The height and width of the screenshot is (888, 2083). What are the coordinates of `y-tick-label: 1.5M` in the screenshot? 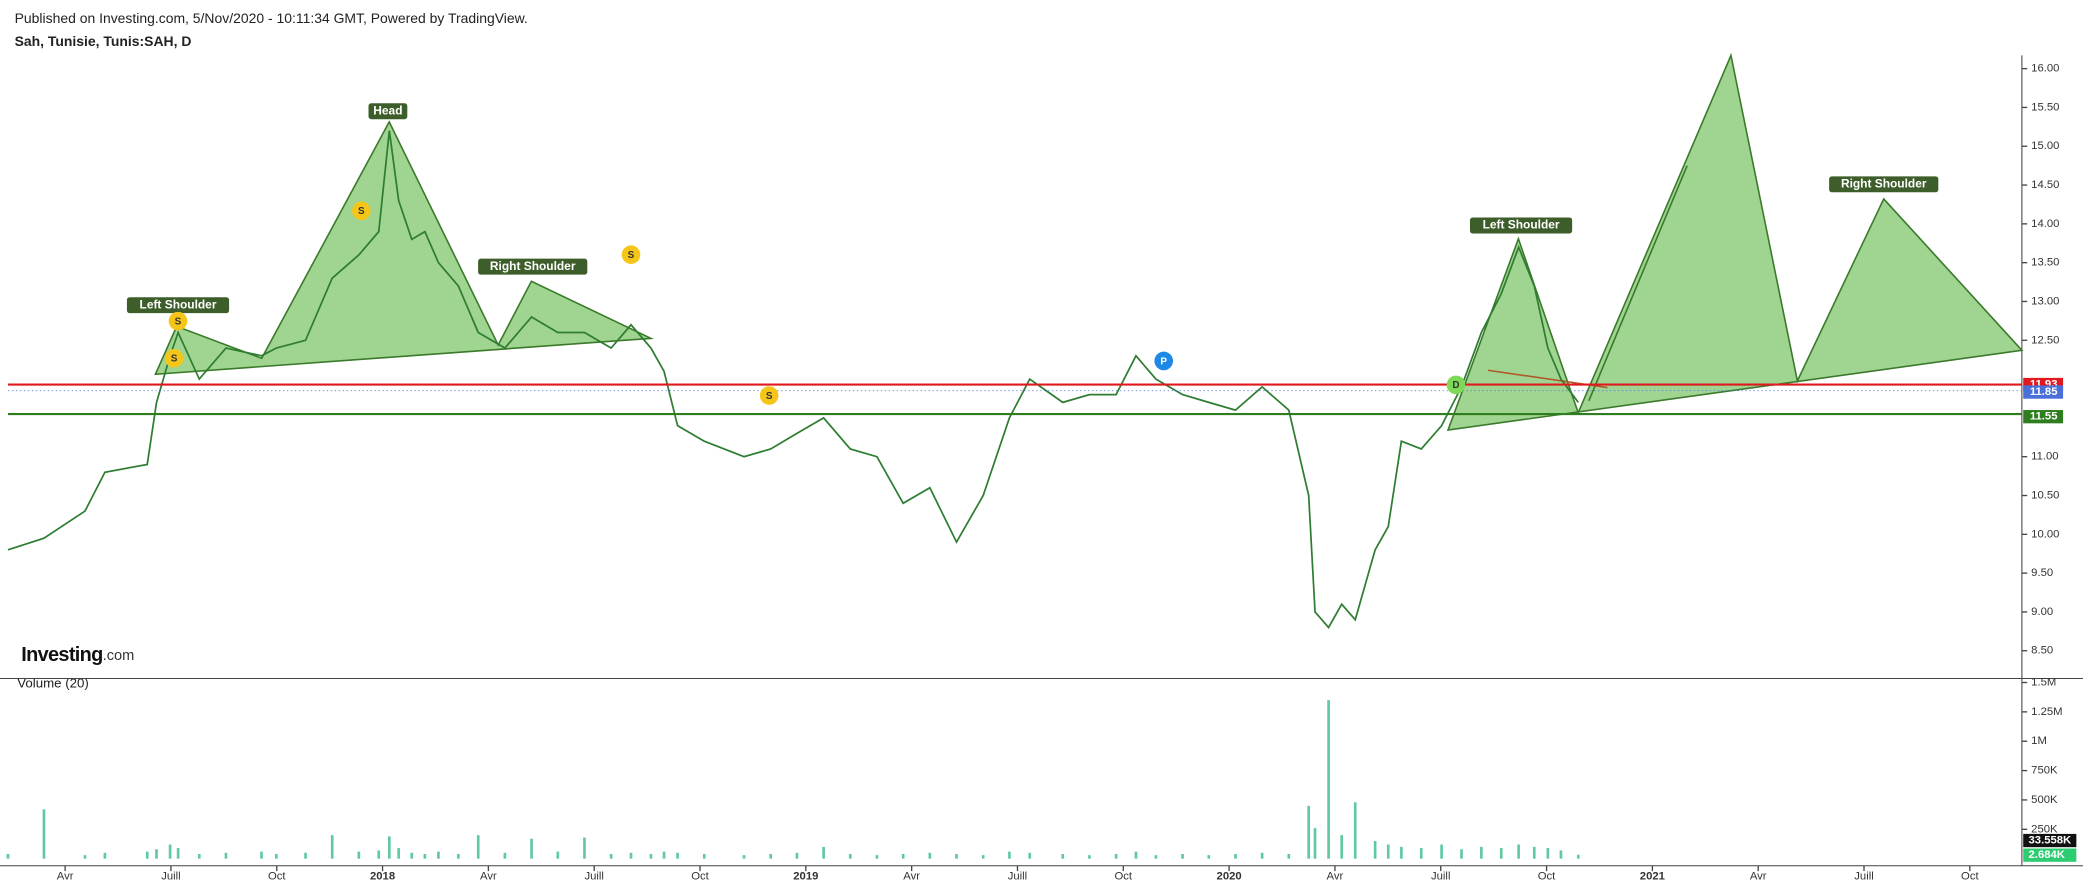 It's located at (2043, 682).